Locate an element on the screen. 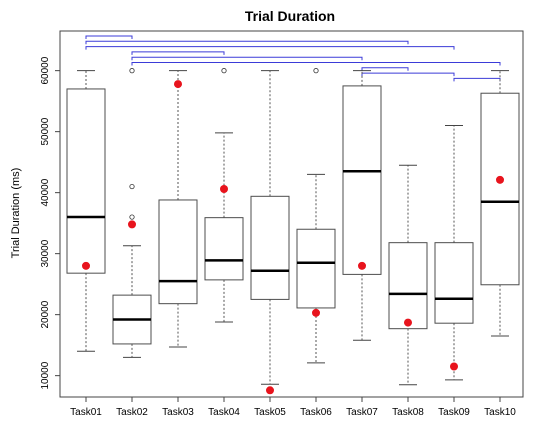  box-task01 is located at coordinates (86, 211).